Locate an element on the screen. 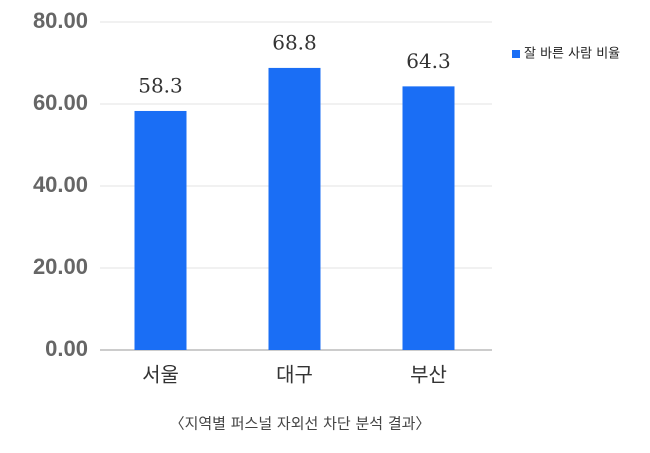 The image size is (650, 453). y-tick-label: 20.00 is located at coordinates (60, 266).